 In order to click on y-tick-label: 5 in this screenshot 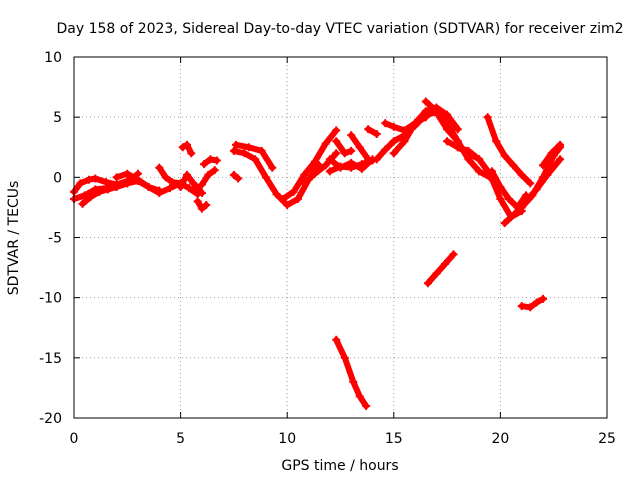, I will do `click(57, 118)`.